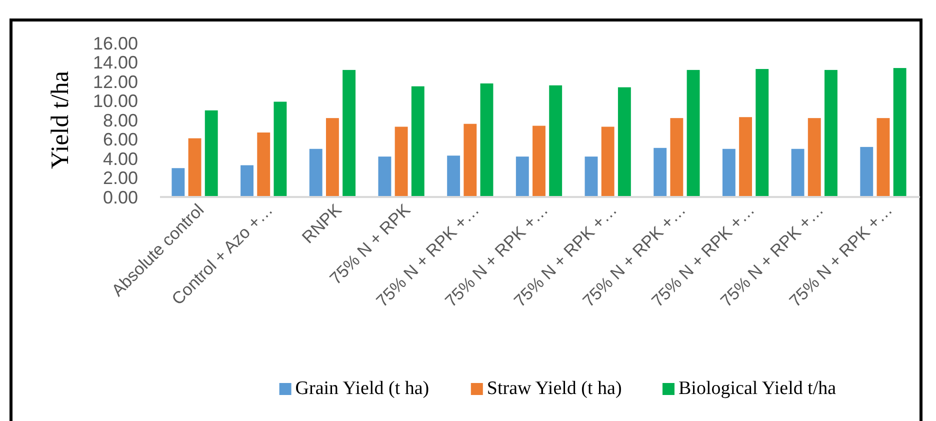 This screenshot has width=936, height=421. I want to click on y-tick-label: 16.00, so click(115, 43).